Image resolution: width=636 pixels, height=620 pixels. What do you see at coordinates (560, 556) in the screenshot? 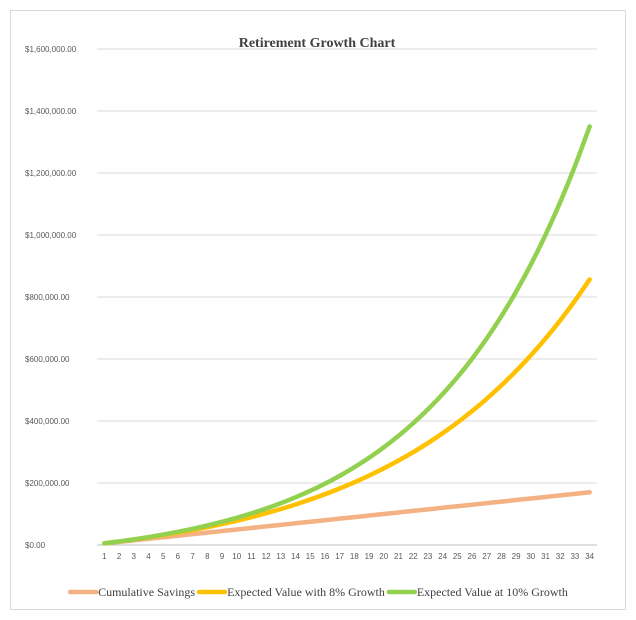
I see `x-tick-label: 32` at bounding box center [560, 556].